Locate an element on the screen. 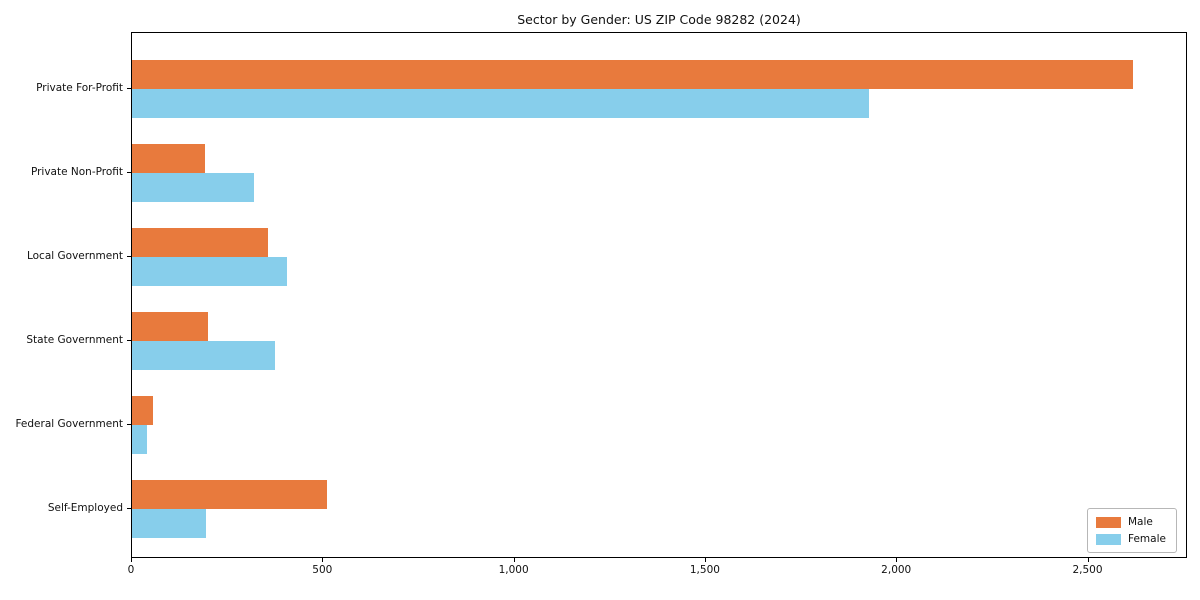  bar-male-private-for-profit is located at coordinates (632, 74).